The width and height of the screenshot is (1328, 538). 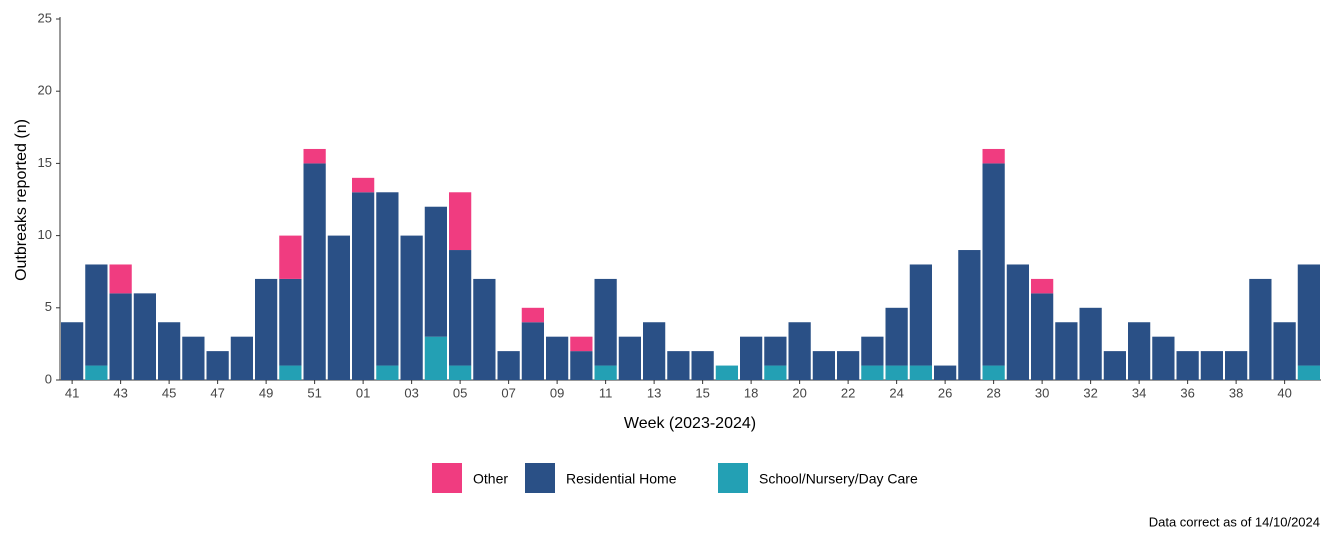 I want to click on x-tick-label: 47, so click(x=217, y=392).